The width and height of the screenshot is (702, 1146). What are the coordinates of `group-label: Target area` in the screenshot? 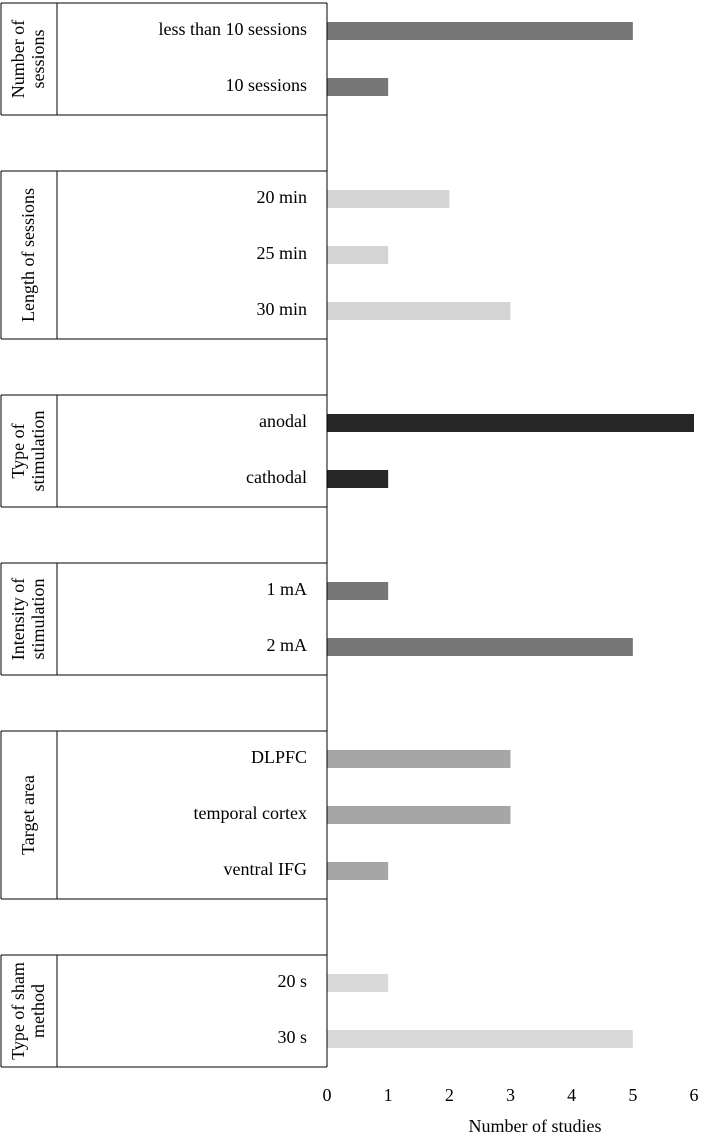 It's located at (28, 815).